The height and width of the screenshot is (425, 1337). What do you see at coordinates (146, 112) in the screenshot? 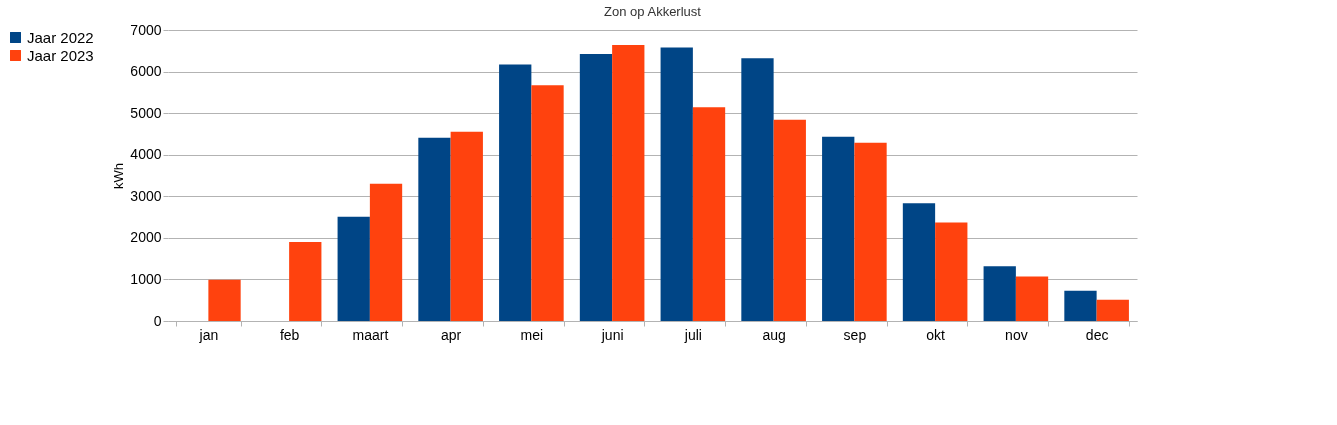
I see `y-tick-label: 5000` at bounding box center [146, 112].